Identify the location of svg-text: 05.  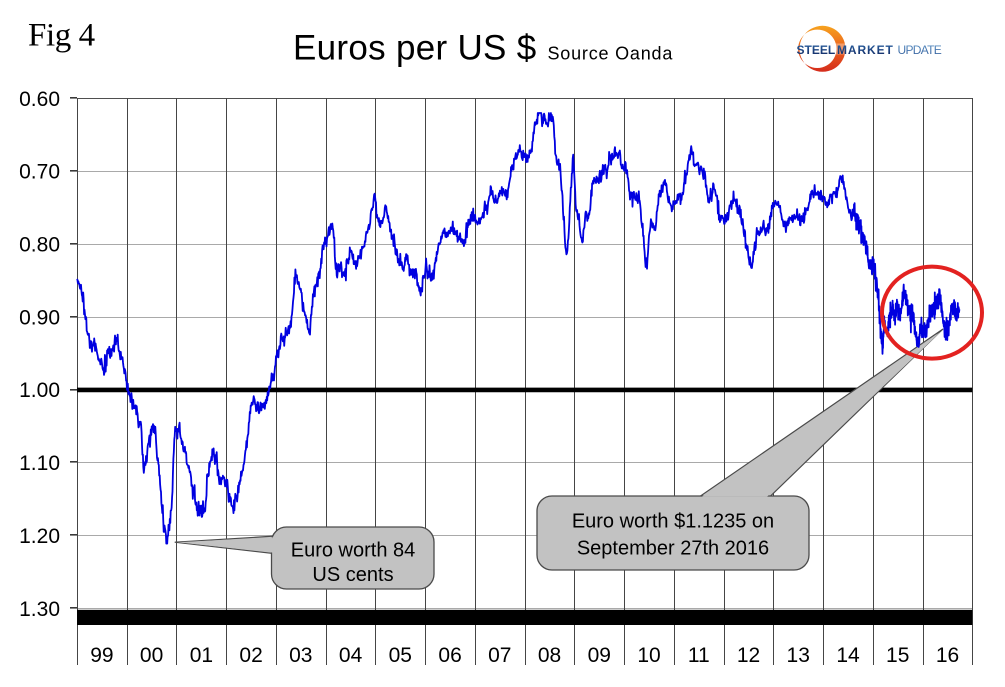
(400, 655).